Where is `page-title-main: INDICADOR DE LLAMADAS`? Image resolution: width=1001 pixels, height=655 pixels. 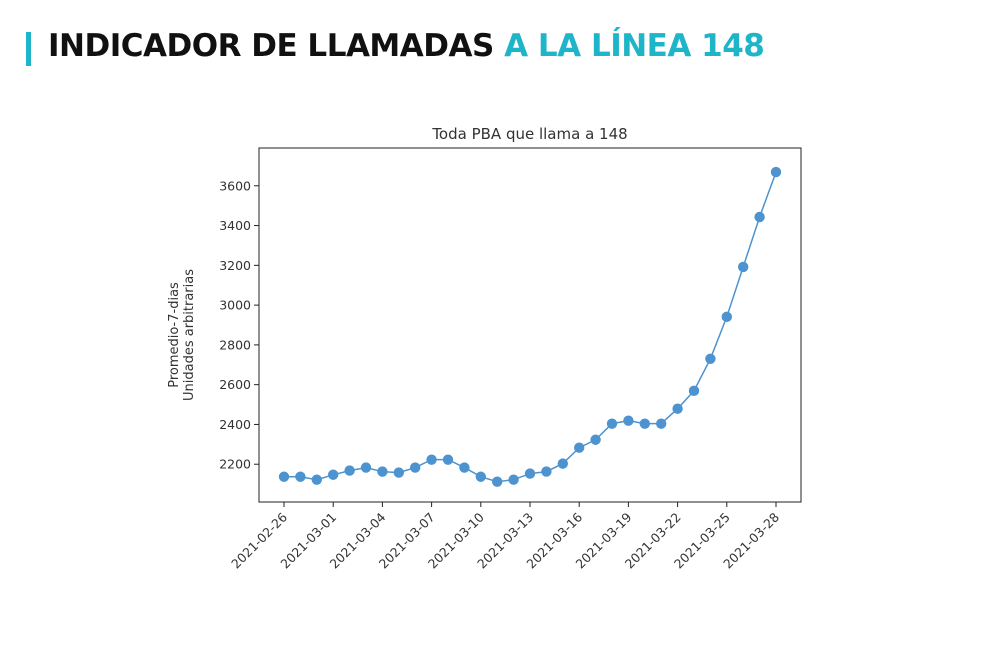 page-title-main: INDICADOR DE LLAMADAS is located at coordinates (271, 46).